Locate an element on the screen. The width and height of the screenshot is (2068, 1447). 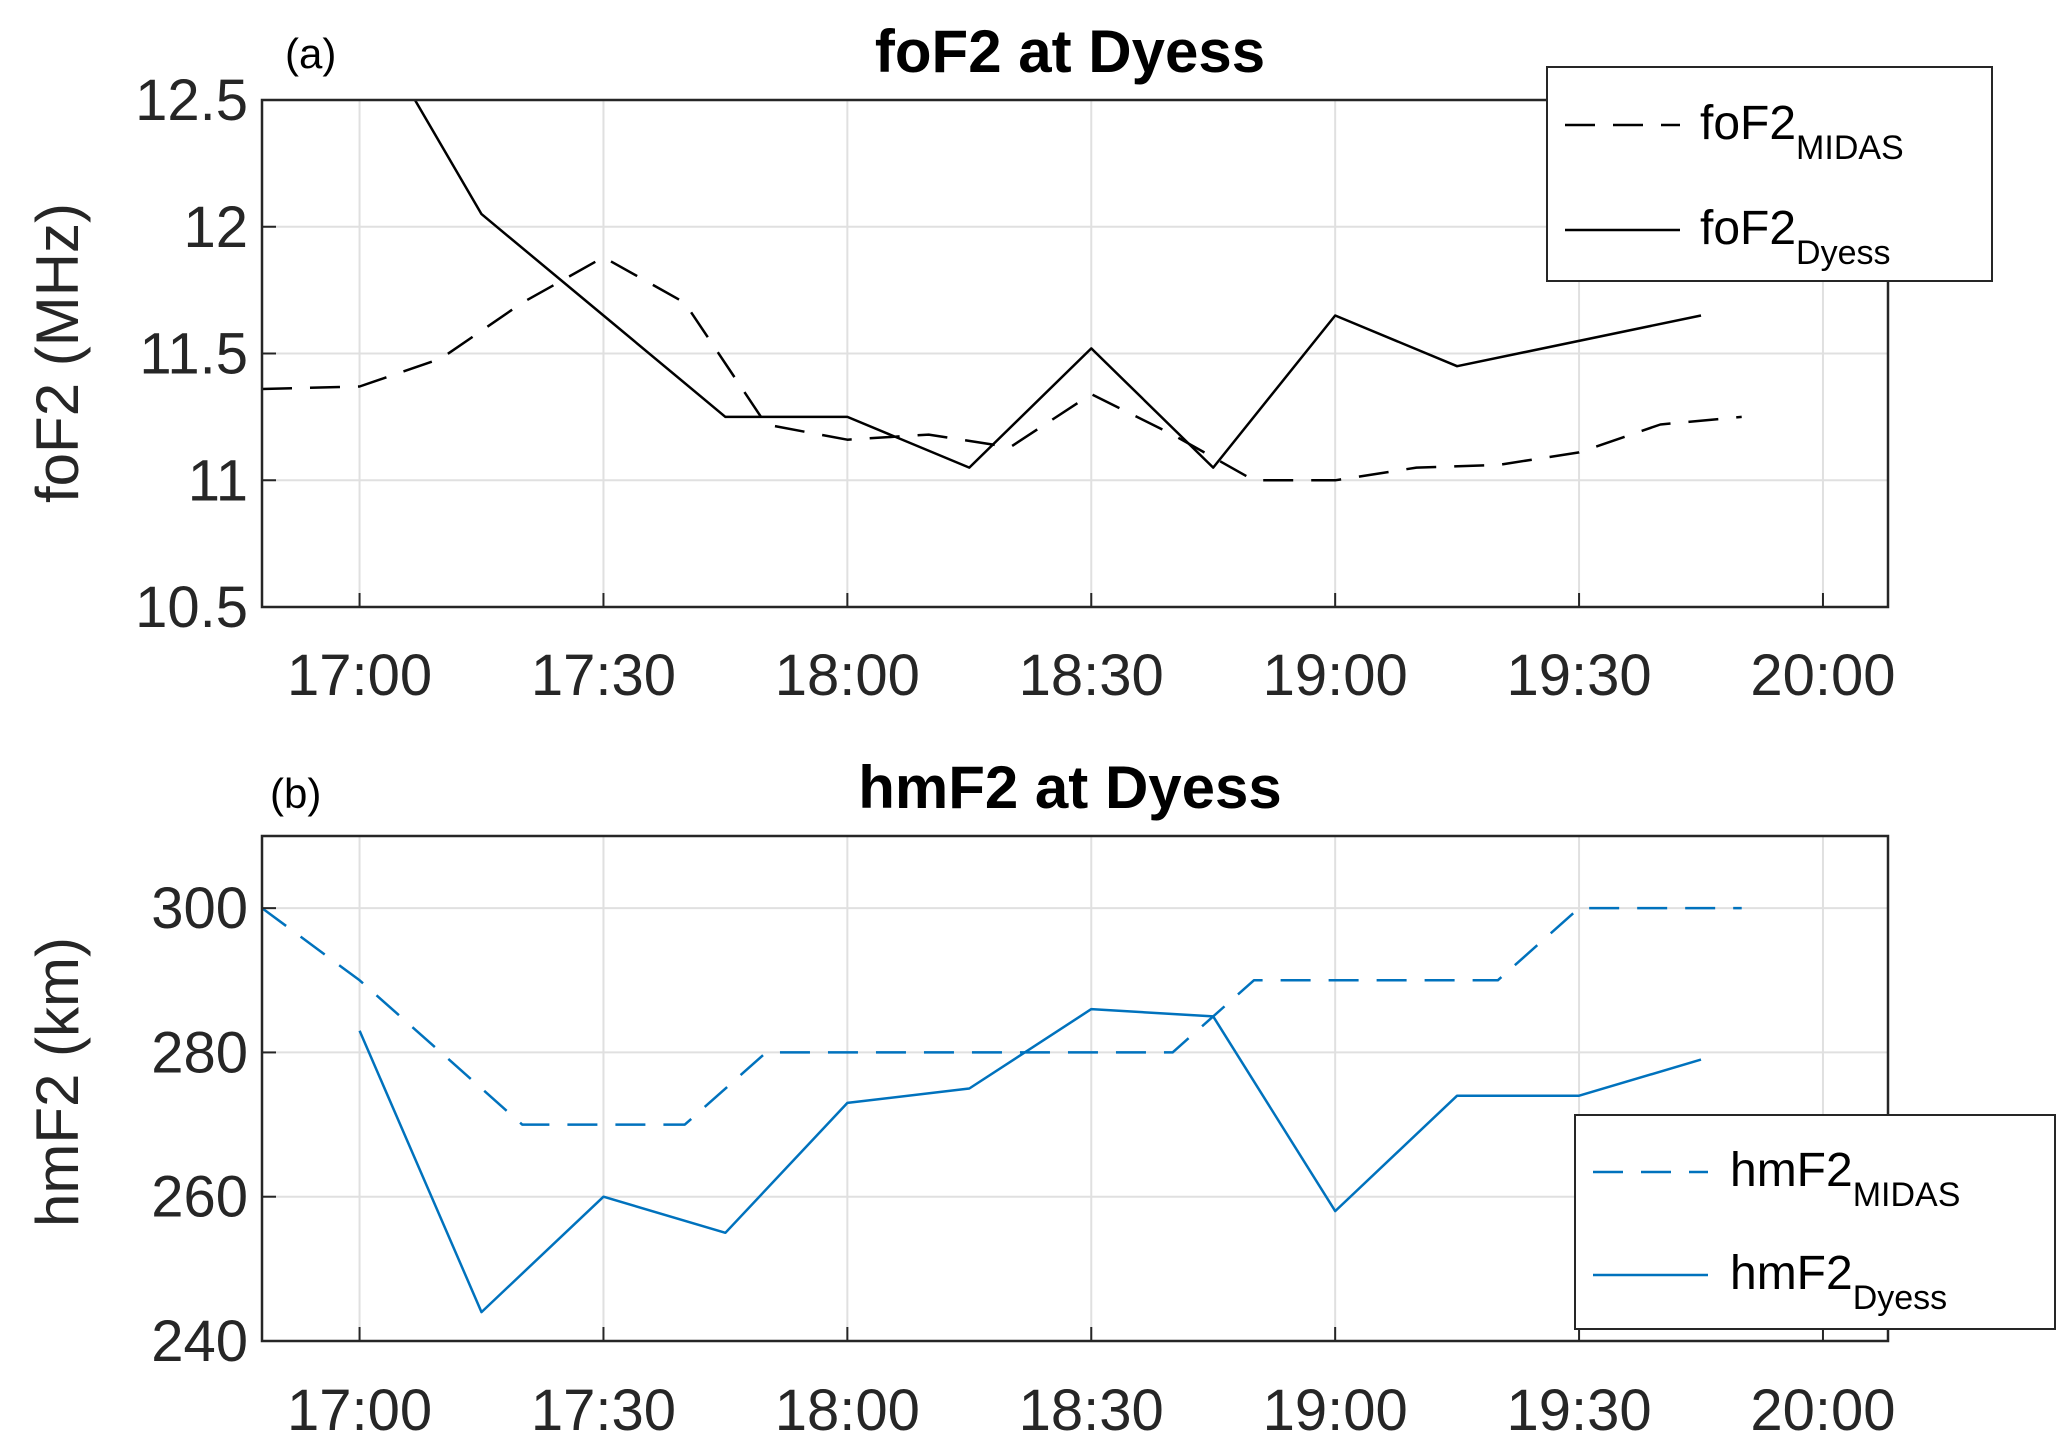
y-axis-label-b: hmF2 (km) is located at coordinates (57, 1082).